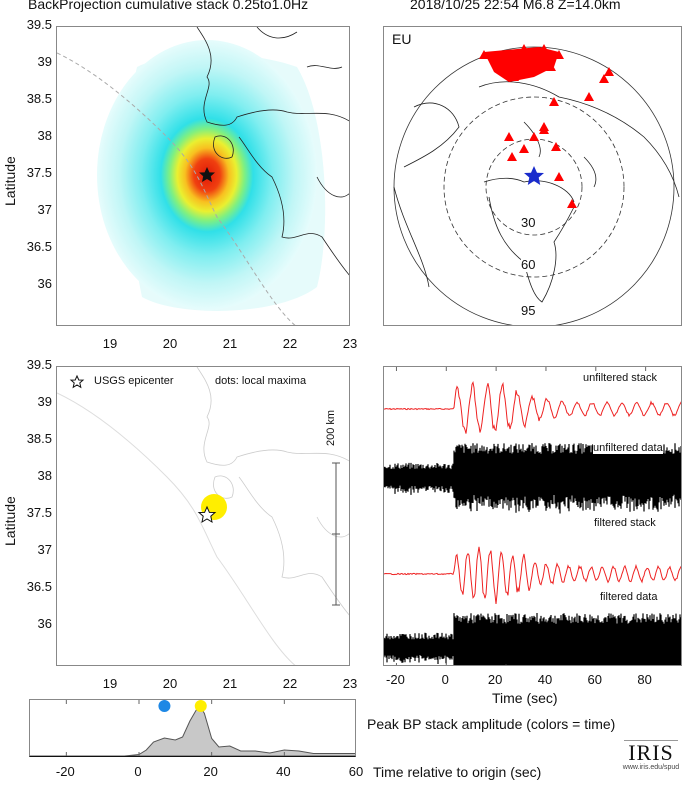  What do you see at coordinates (628, 448) in the screenshot?
I see `trace-label-unfiltered-data: unfiltered data` at bounding box center [628, 448].